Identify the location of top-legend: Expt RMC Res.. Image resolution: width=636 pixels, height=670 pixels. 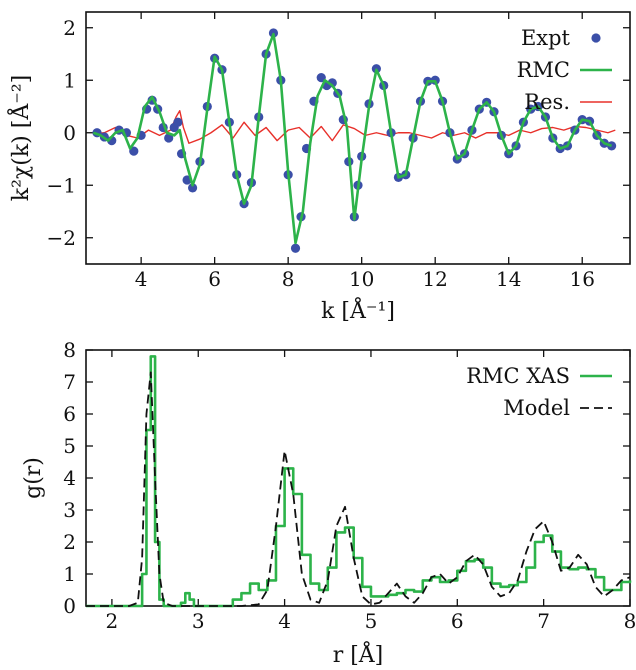
(564, 70).